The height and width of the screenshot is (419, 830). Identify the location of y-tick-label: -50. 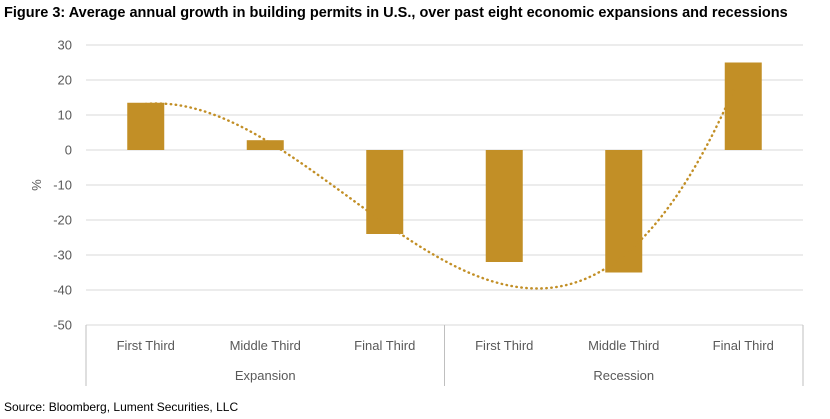
(62, 325).